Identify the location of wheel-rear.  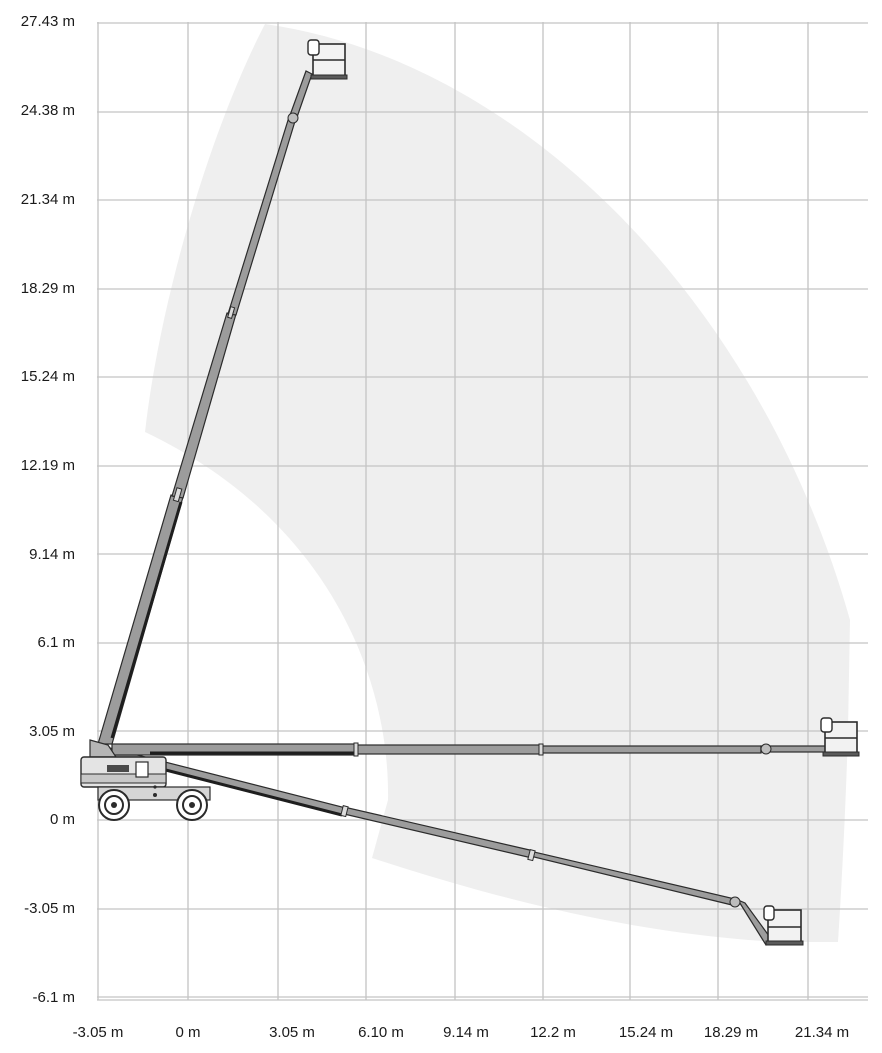
(114, 805).